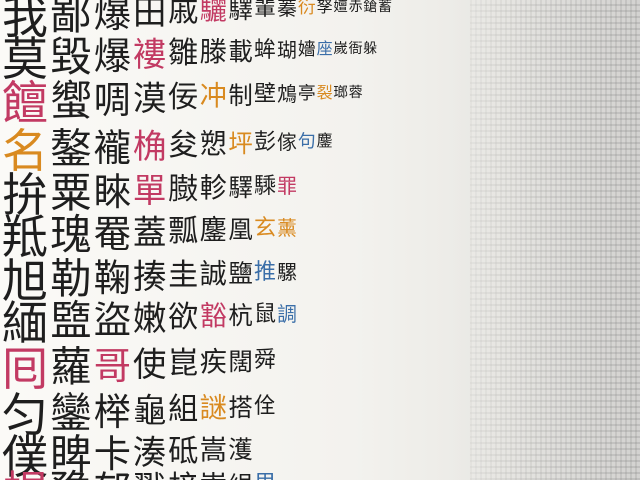  I want to click on wall-character: 襱, so click(112, 147).